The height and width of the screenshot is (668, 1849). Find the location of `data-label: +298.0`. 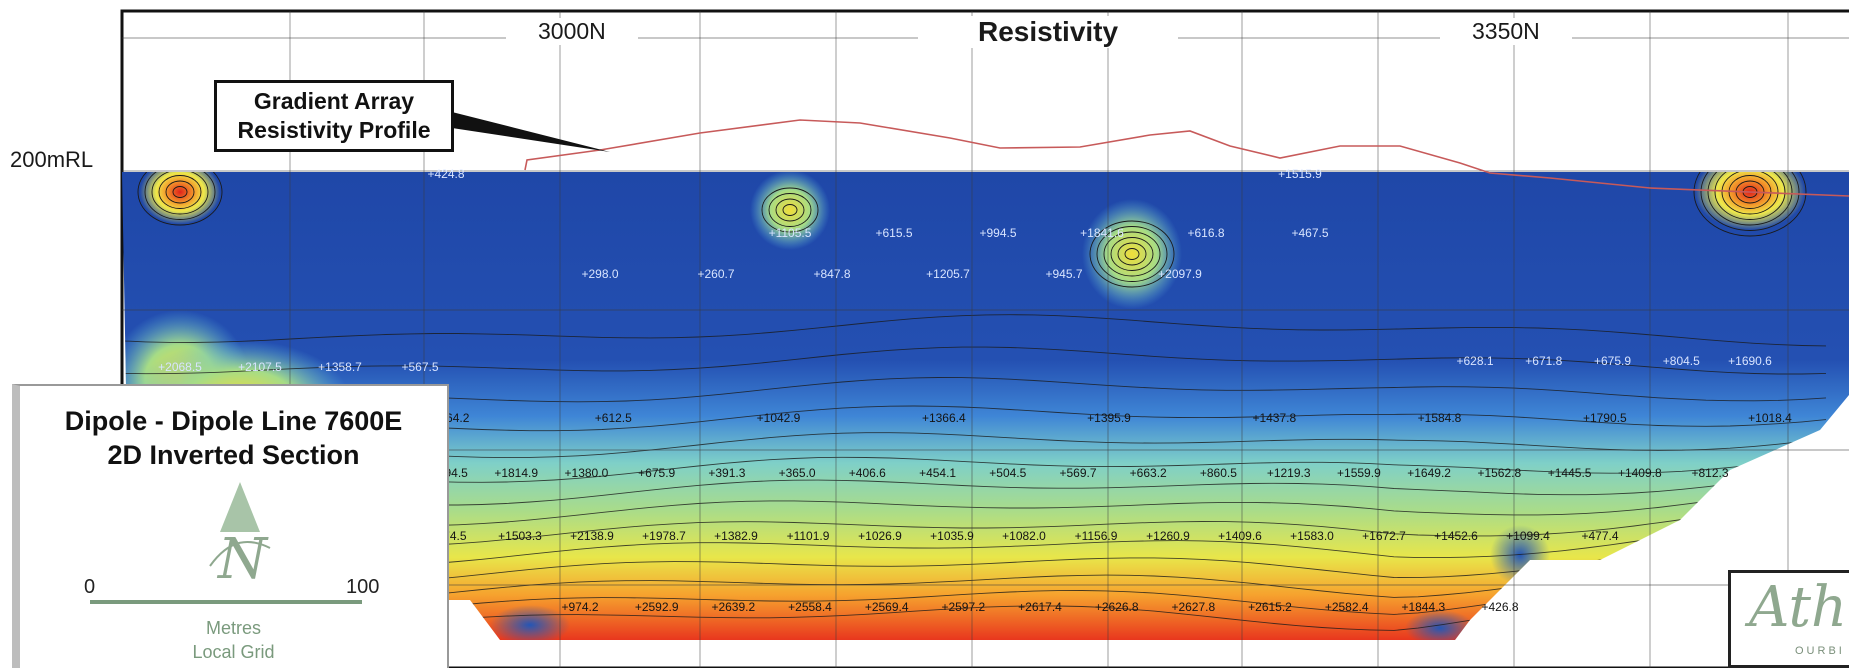

data-label: +298.0 is located at coordinates (599, 274).